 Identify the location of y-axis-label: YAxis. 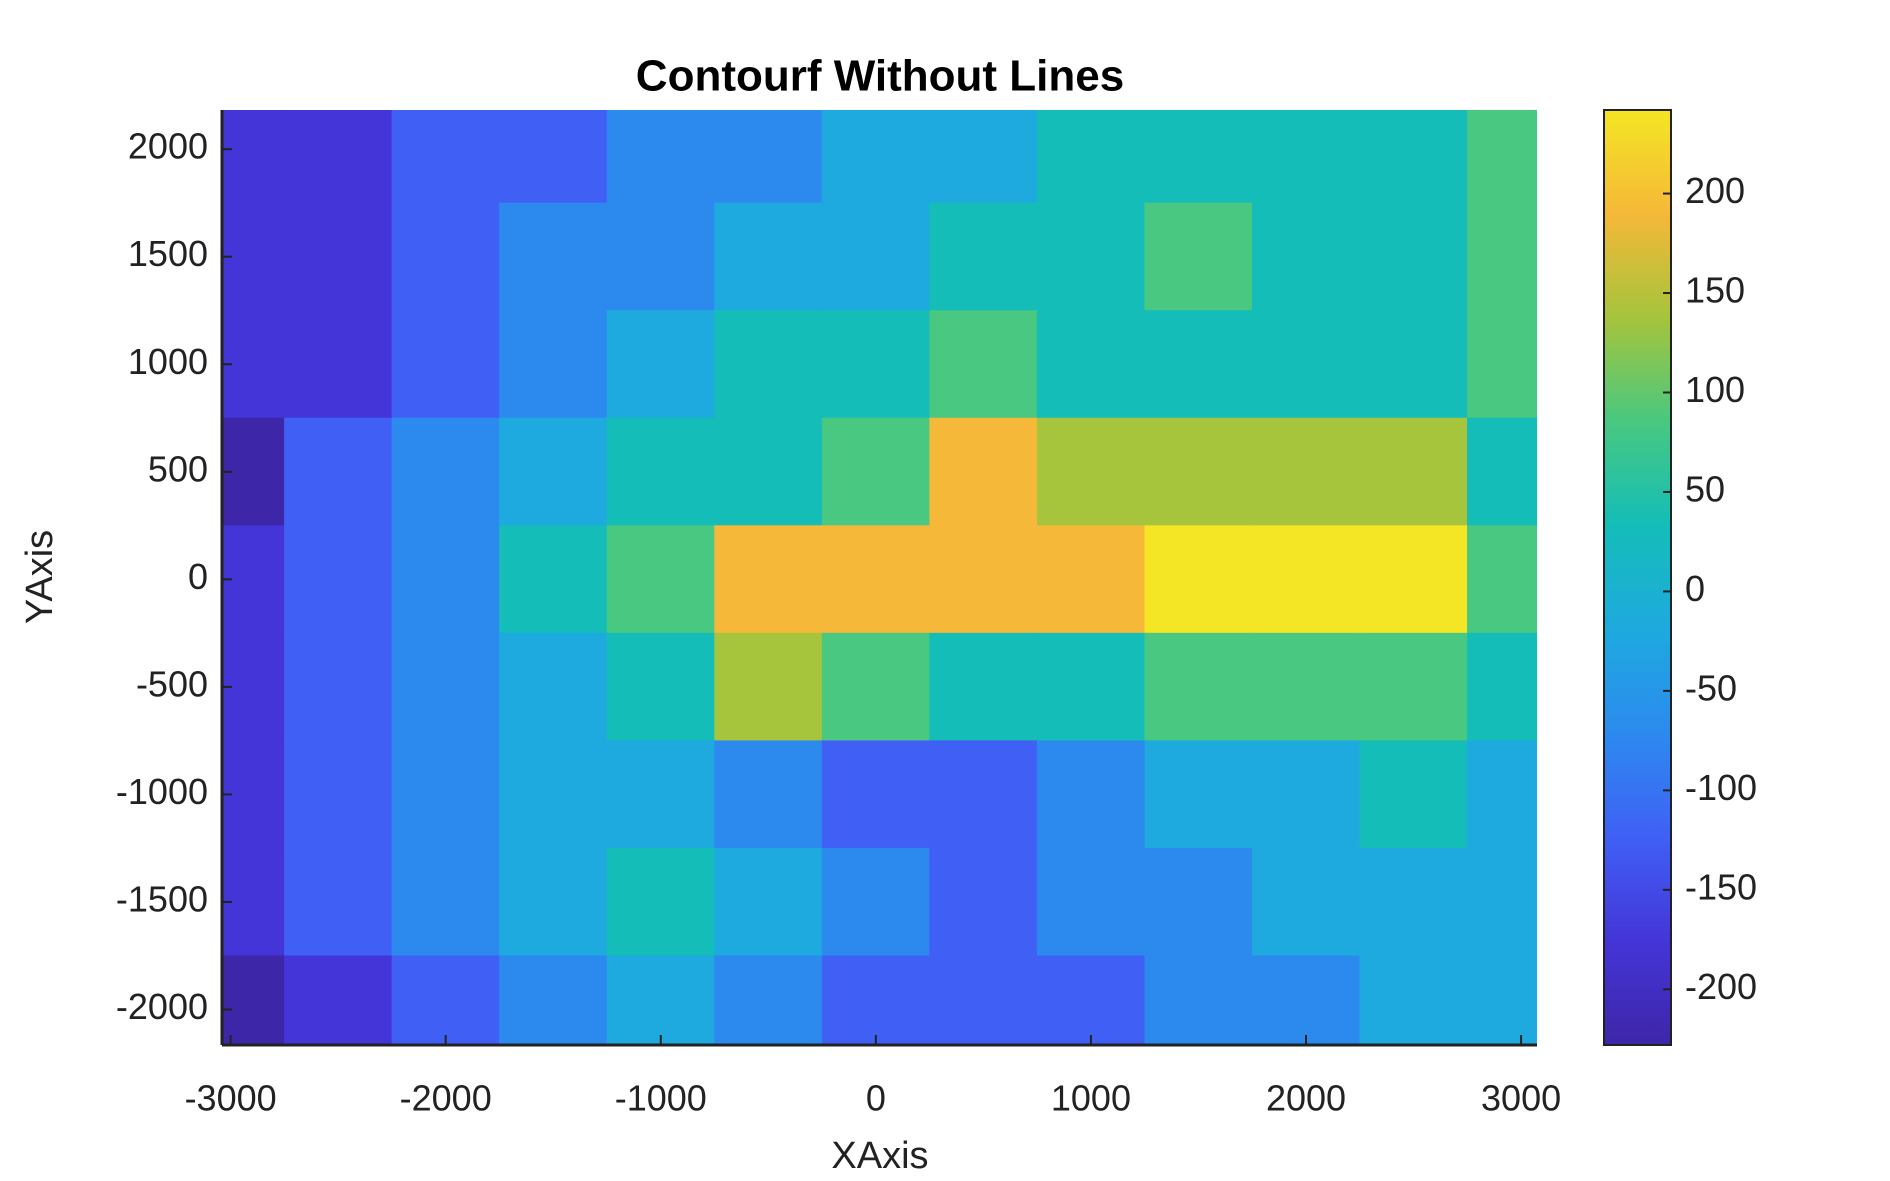
(40, 577).